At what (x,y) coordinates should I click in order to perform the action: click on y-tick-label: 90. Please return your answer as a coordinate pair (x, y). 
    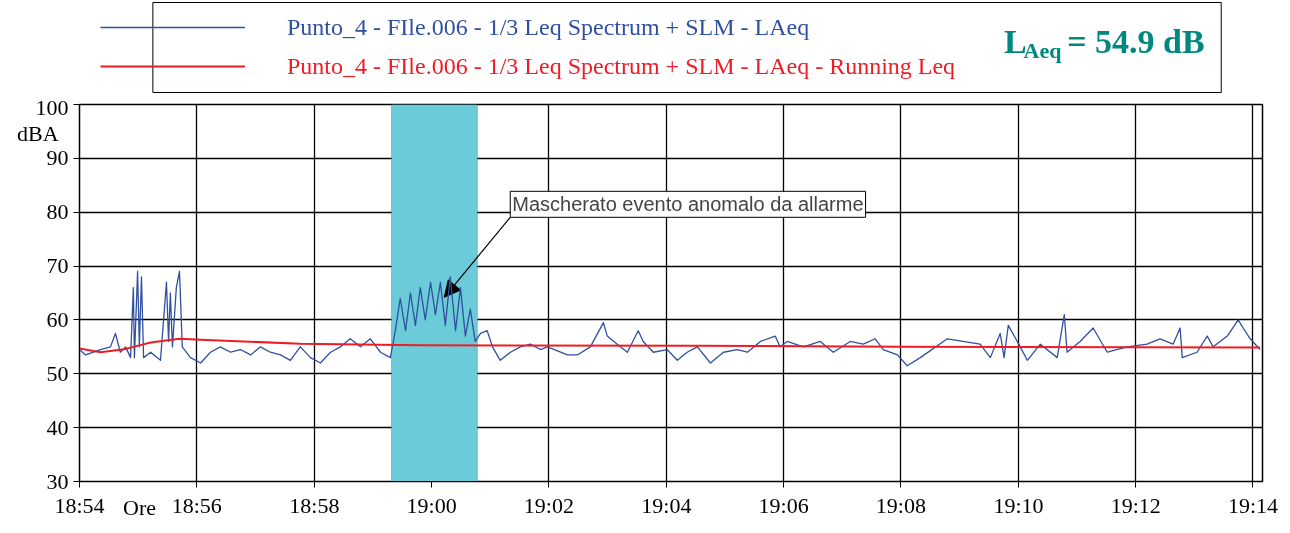
    Looking at the image, I should click on (57, 158).